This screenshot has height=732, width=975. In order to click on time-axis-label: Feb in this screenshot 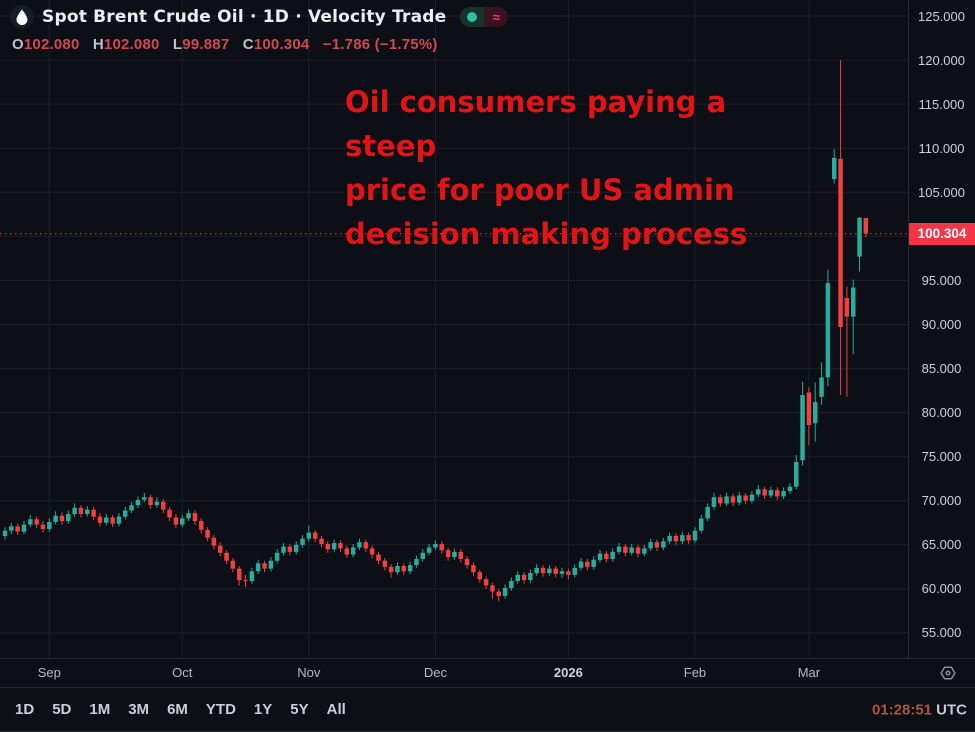, I will do `click(695, 672)`.